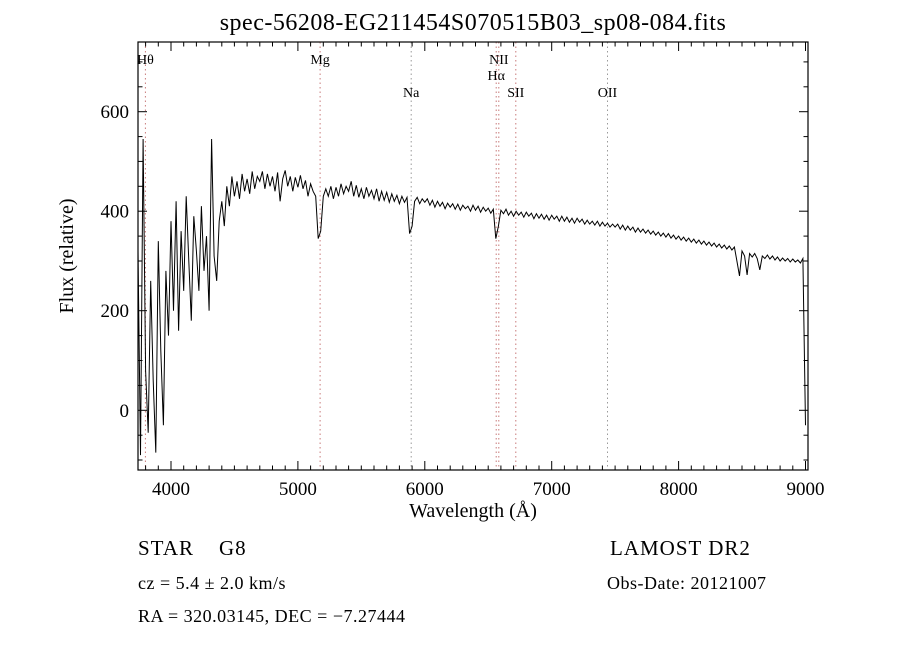 The width and height of the screenshot is (900, 650). Describe the element at coordinates (171, 489) in the screenshot. I see `x-tick-label: 4000` at that location.